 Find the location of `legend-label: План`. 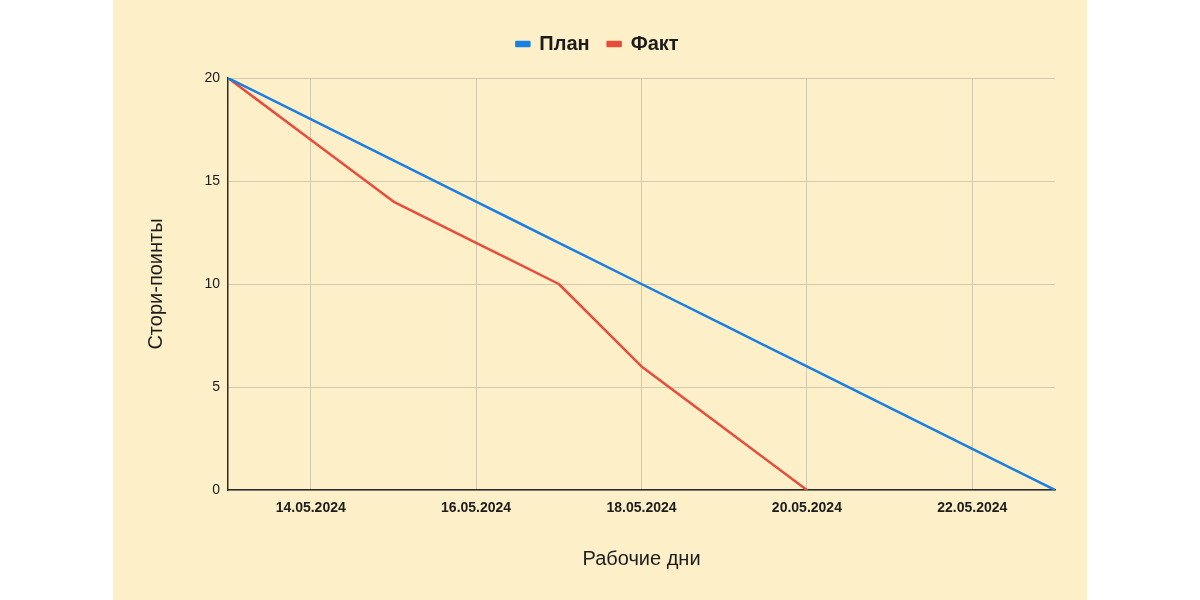

legend-label: План is located at coordinates (564, 42).